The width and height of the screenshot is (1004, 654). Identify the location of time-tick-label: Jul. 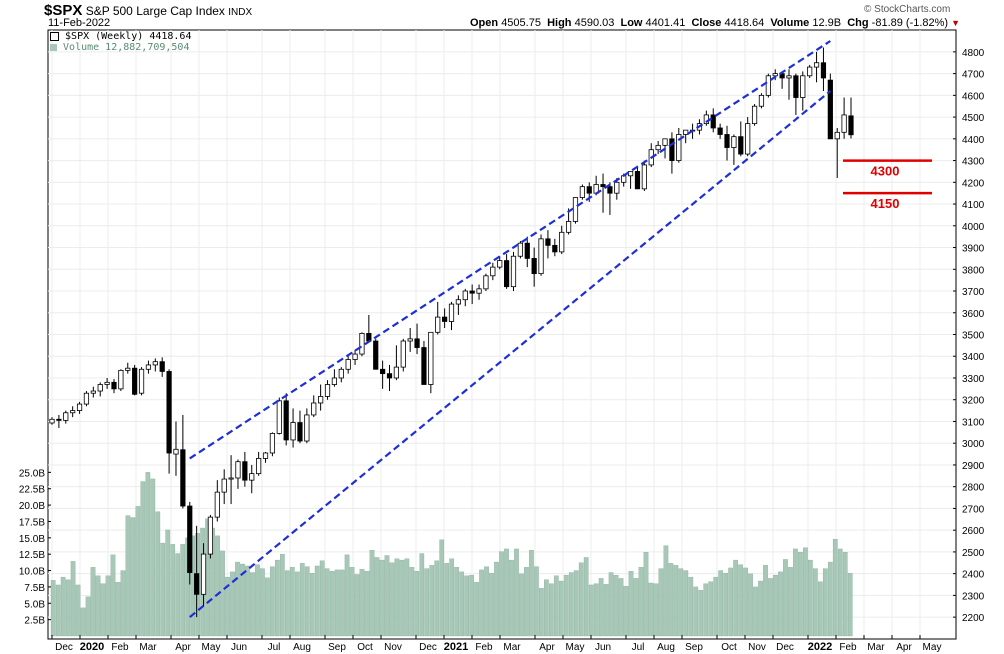
(638, 647).